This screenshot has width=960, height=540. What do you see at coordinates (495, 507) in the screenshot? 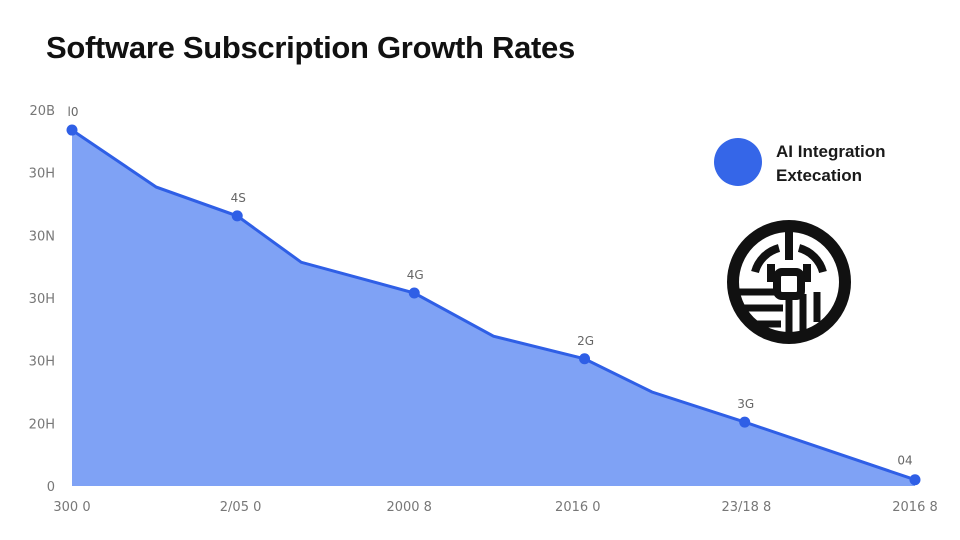
I see `x-axis: 300 0 2/05 0 2000 8 2016 0 23/18 8 2016 8` at bounding box center [495, 507].